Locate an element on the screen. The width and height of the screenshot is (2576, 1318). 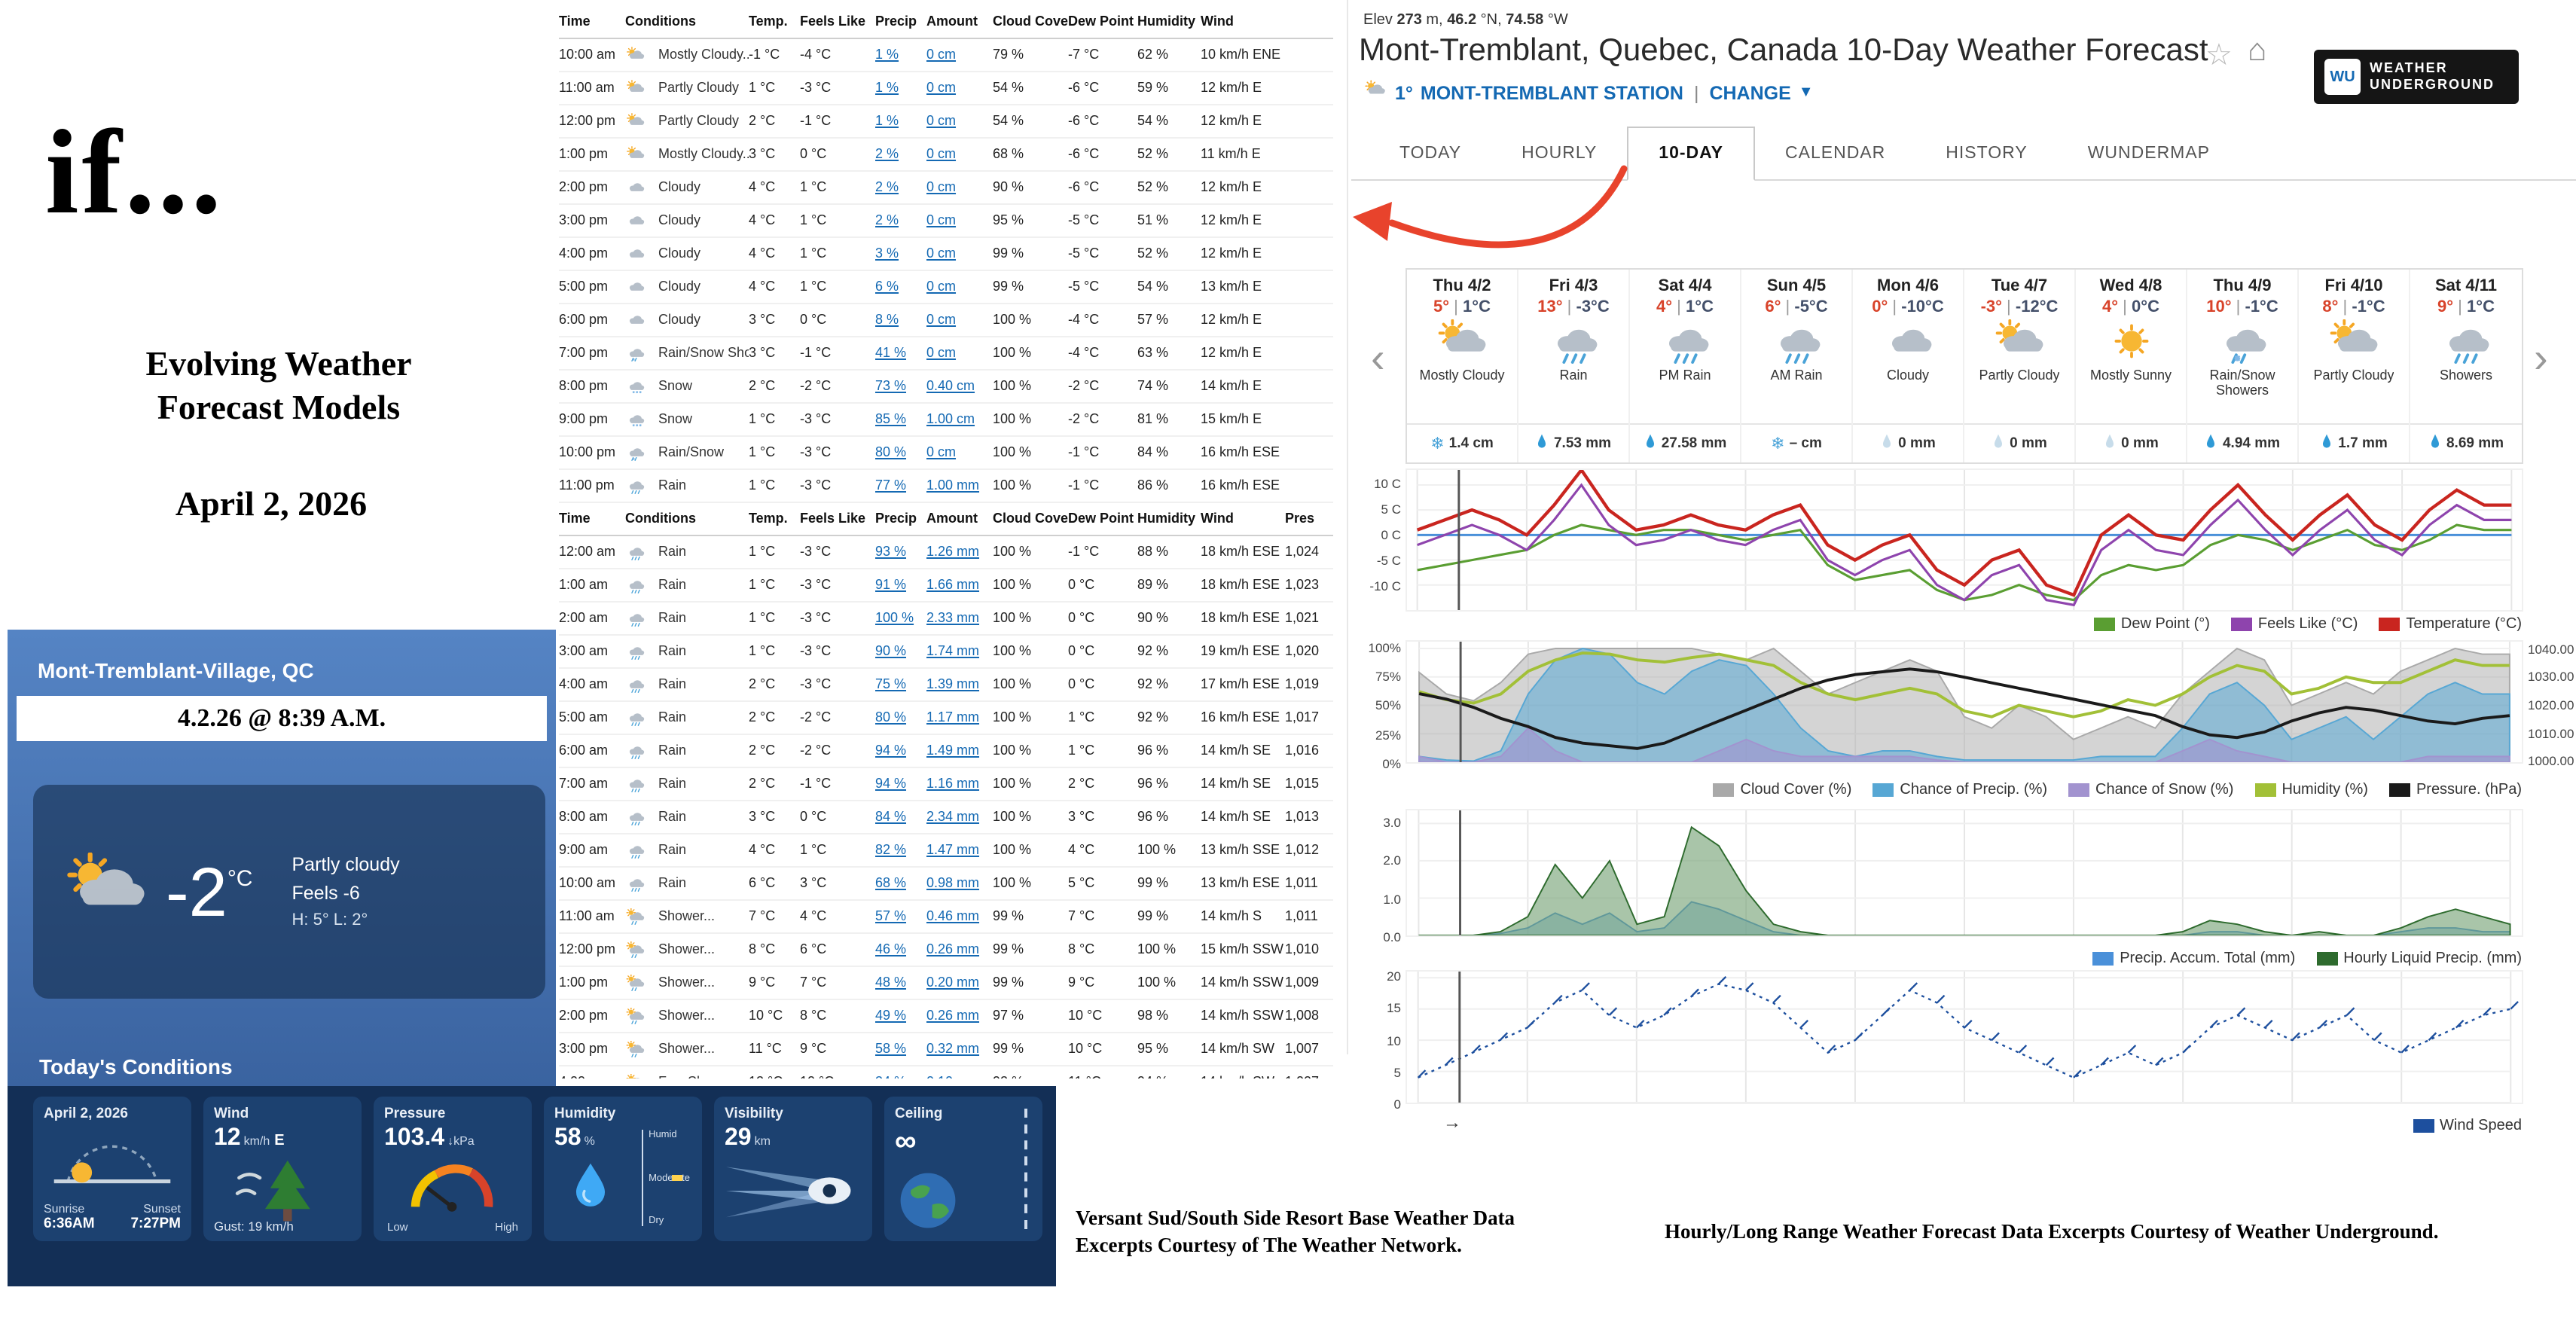
amount-link: 0.10 mm is located at coordinates (960, 1072).